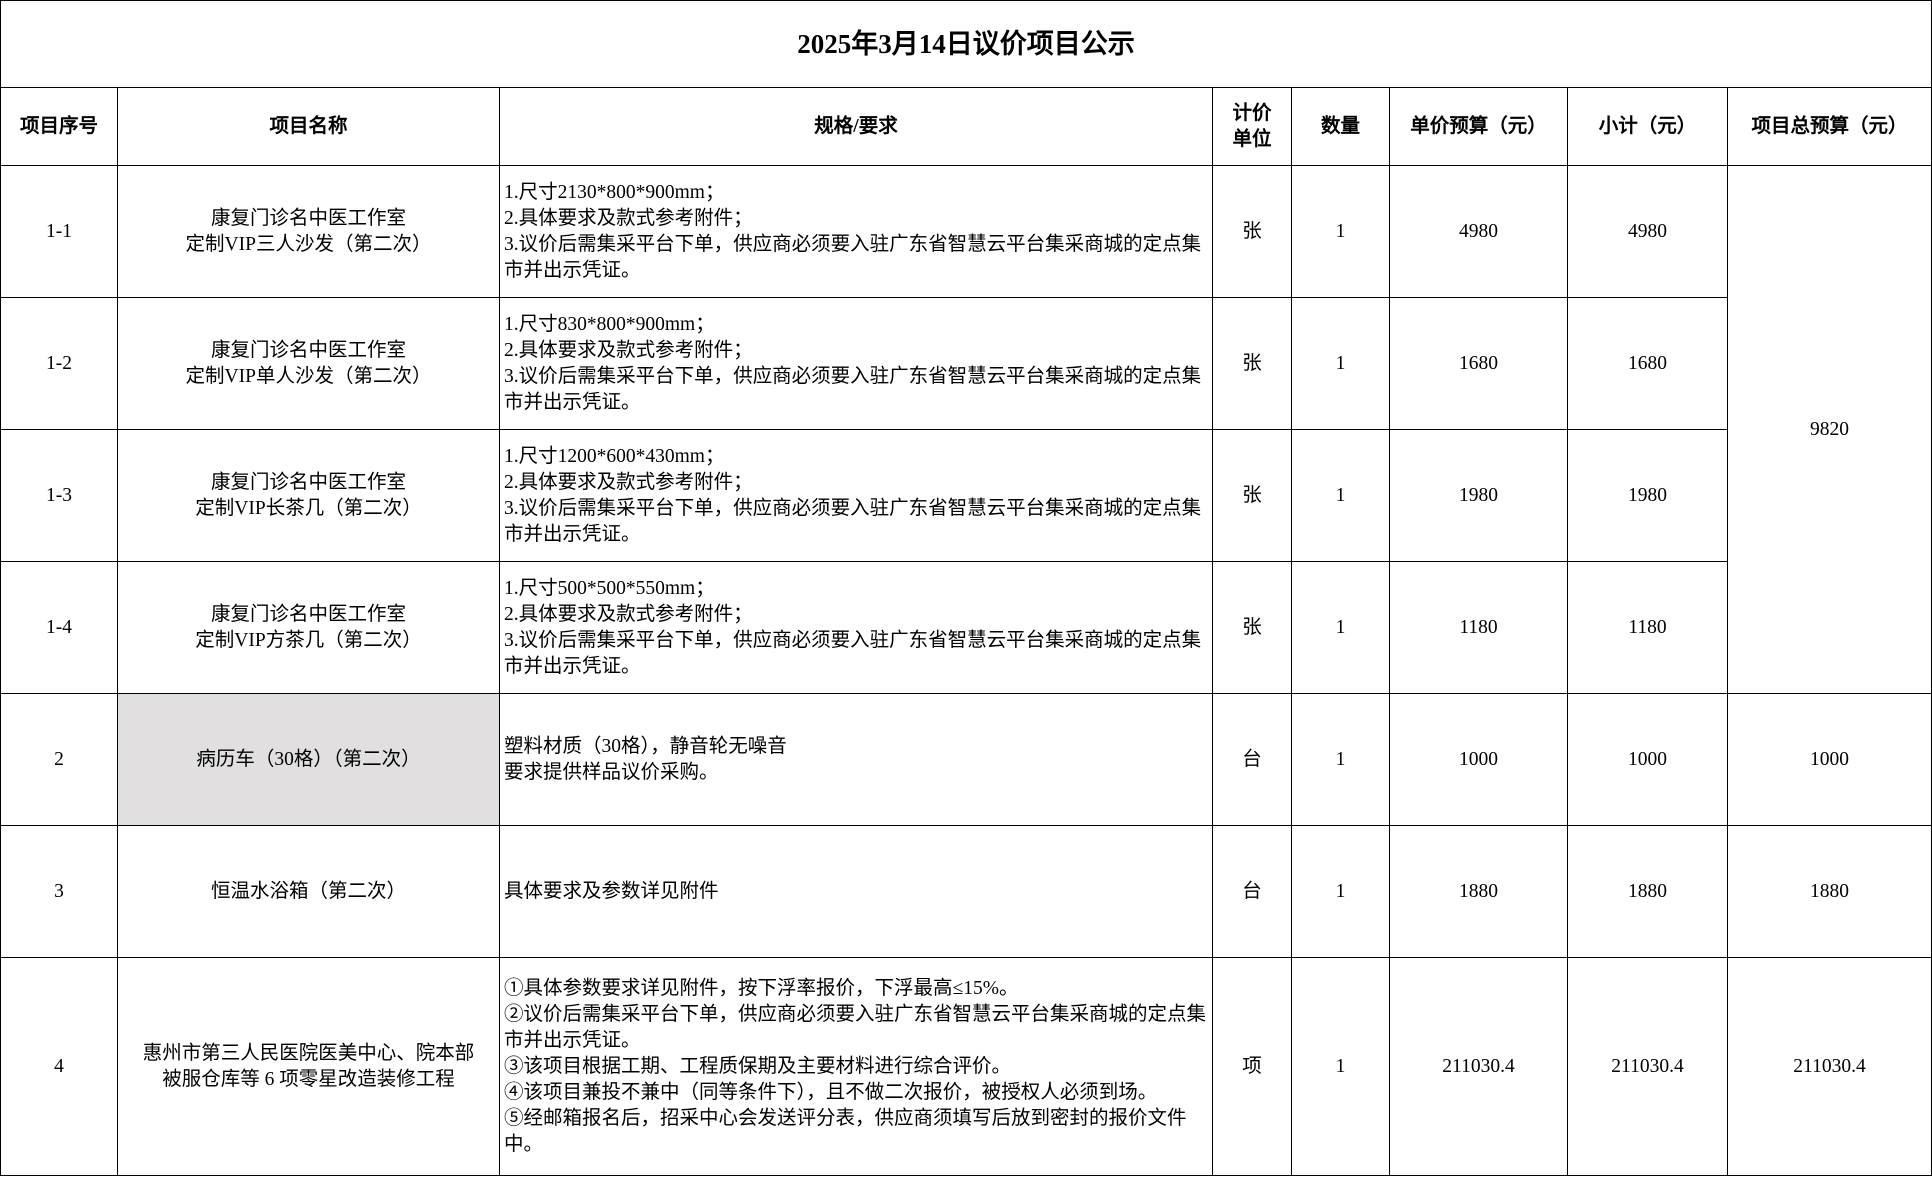 The image size is (1932, 1187). Describe the element at coordinates (308, 495) in the screenshot. I see `item-name: 康复门诊名中医工作室 定制VIP长茶几（第二次）` at that location.